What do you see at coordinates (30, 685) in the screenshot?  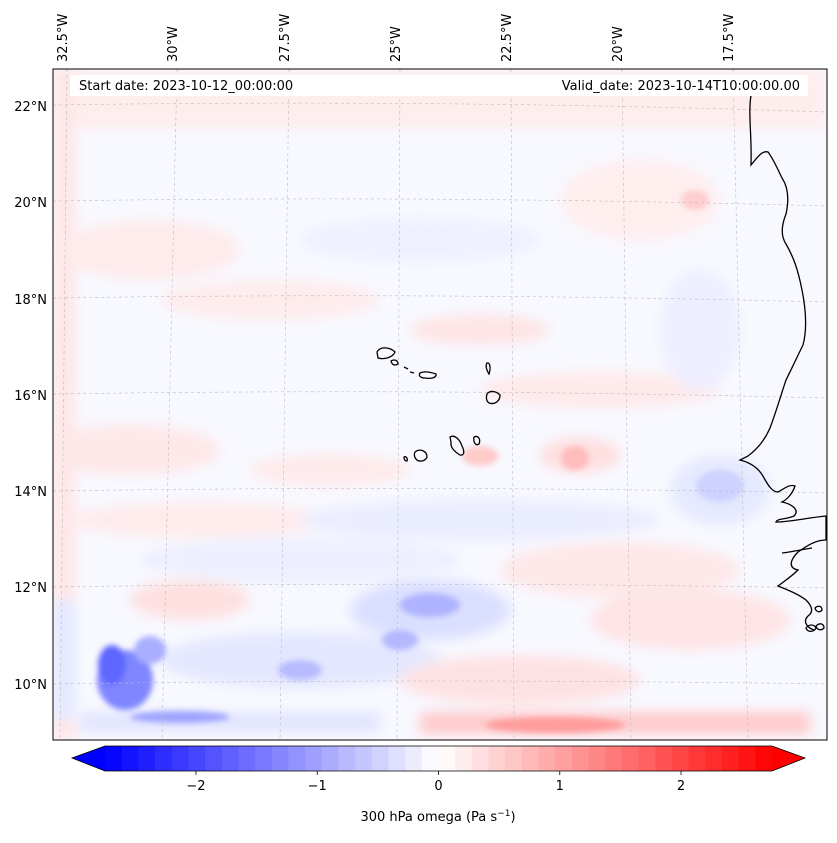 I see `lat-label-10n: 10°N` at bounding box center [30, 685].